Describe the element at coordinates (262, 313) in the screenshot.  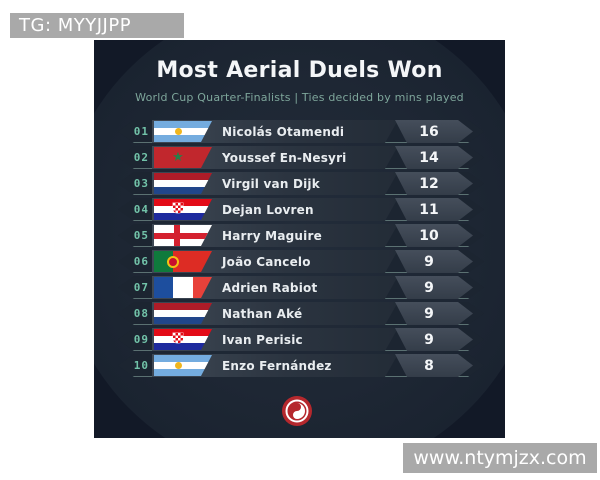
I see `player-name: Nathan Aké` at that location.